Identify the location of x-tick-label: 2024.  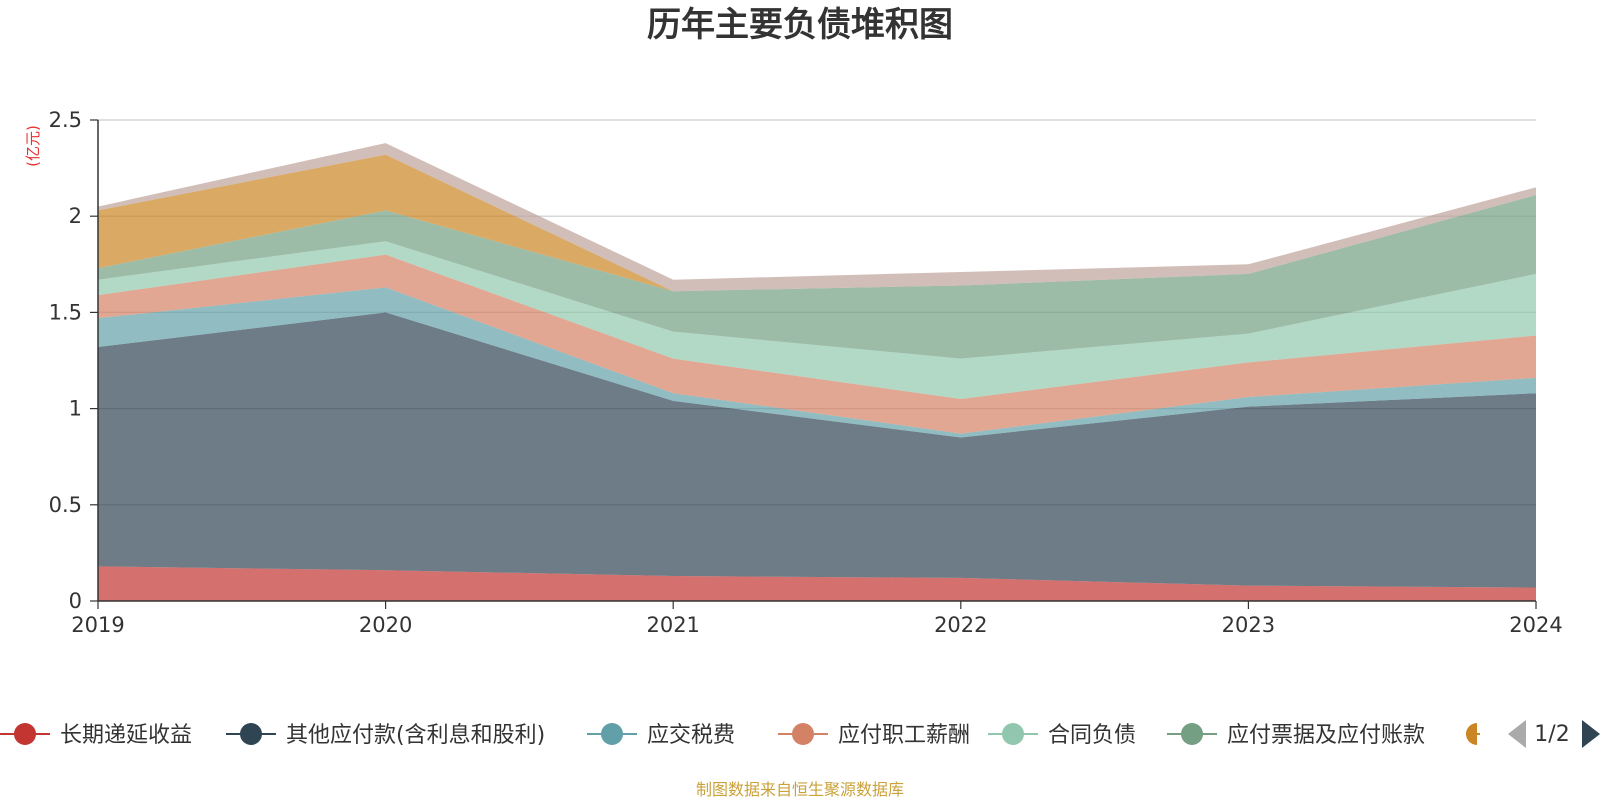
(1535, 625).